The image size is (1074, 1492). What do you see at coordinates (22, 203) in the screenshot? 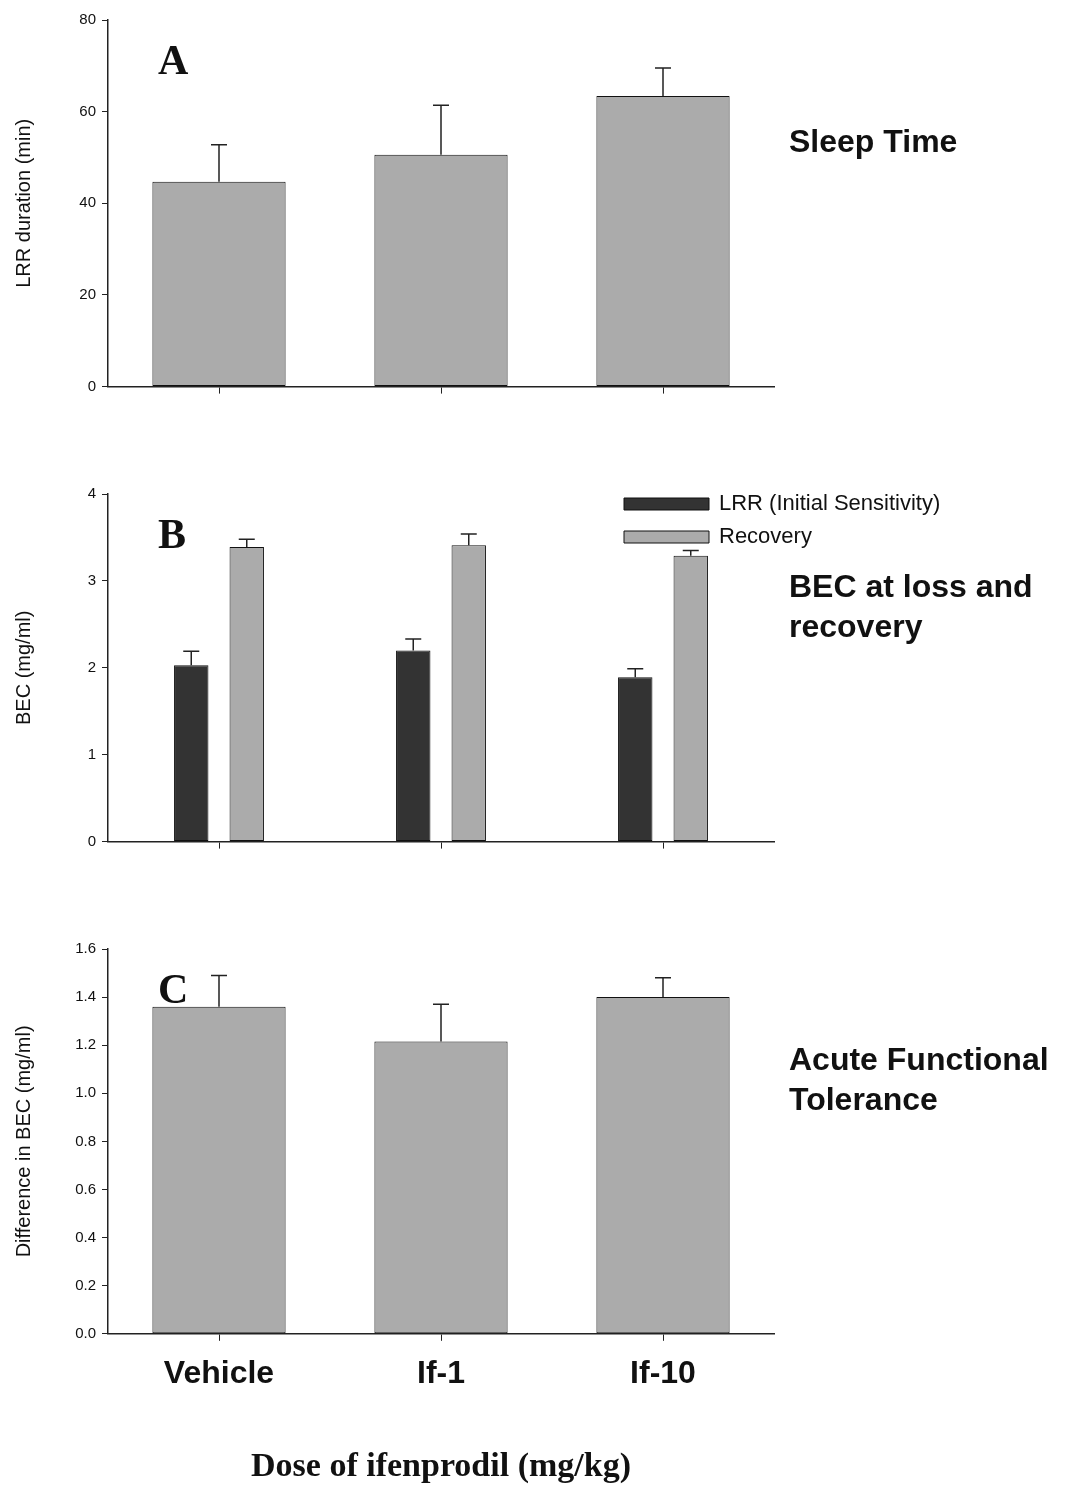
I see `y-axis-title: LRR duration (min)` at bounding box center [22, 203].